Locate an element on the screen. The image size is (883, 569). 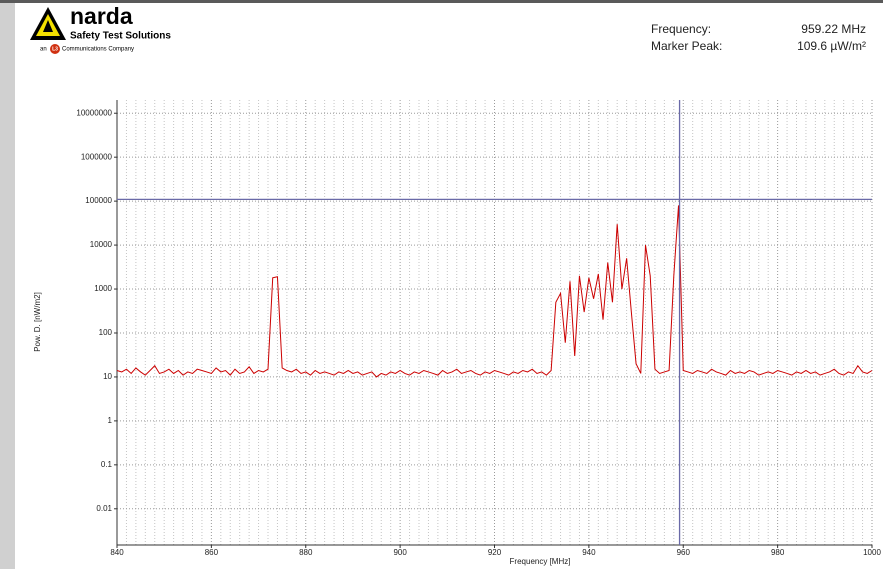
company: Communications Company is located at coordinates (98, 50).